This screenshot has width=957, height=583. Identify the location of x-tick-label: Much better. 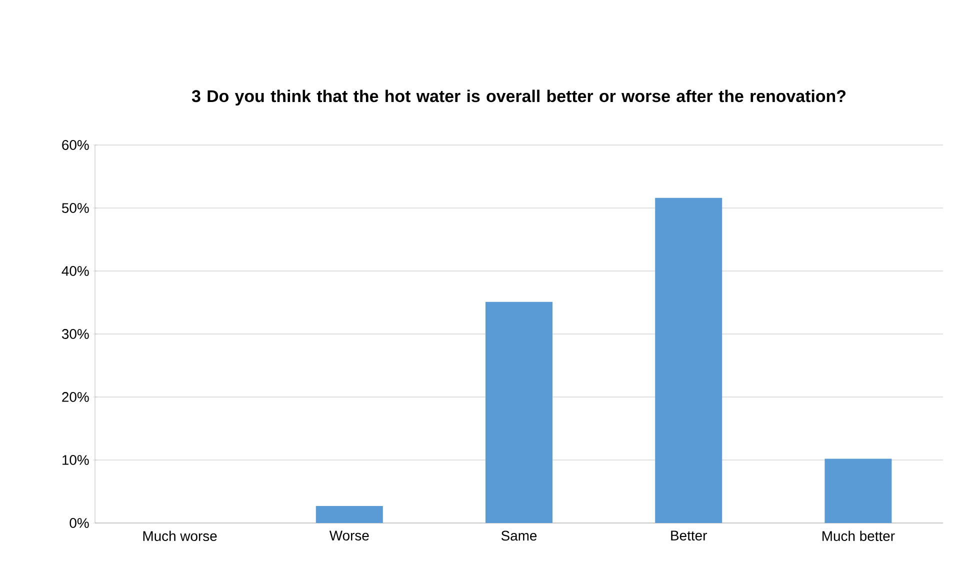
(858, 536).